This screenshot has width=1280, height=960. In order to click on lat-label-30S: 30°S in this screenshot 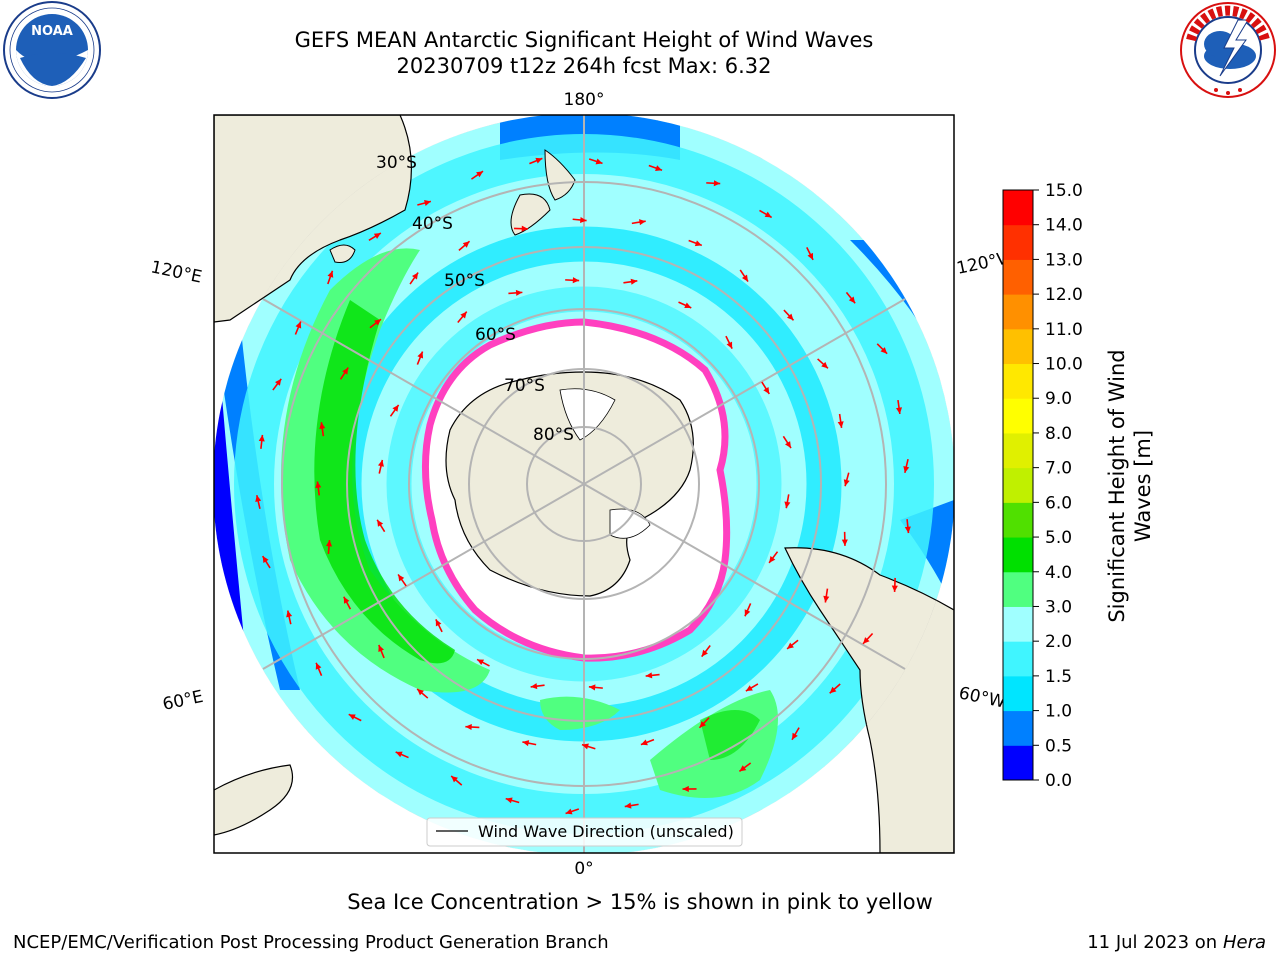, I will do `click(396, 163)`.